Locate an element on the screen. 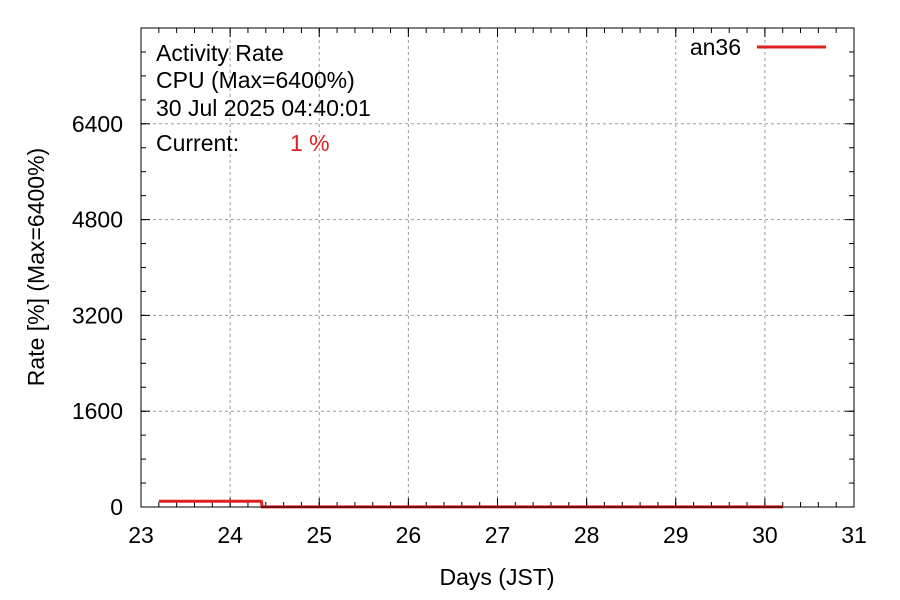  x-axis-label: Days (JST) is located at coordinates (497, 577).